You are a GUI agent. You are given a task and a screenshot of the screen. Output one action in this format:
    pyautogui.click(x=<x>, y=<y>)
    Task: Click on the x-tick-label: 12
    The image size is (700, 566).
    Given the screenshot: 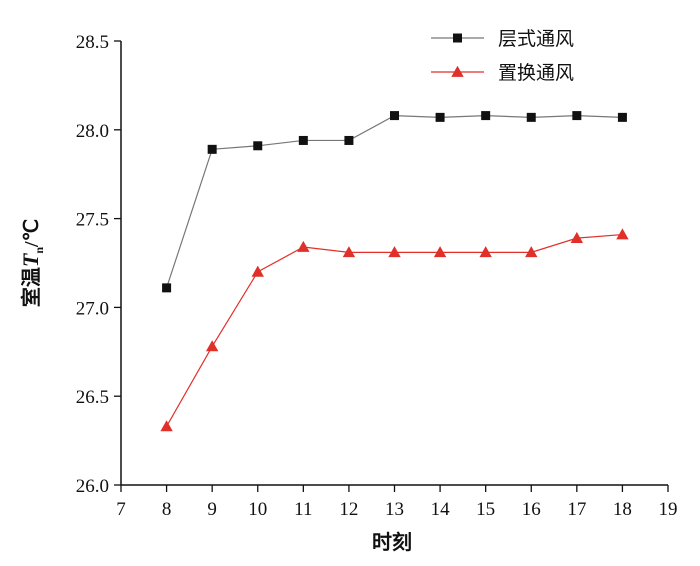 What is the action you would take?
    pyautogui.click(x=348, y=509)
    